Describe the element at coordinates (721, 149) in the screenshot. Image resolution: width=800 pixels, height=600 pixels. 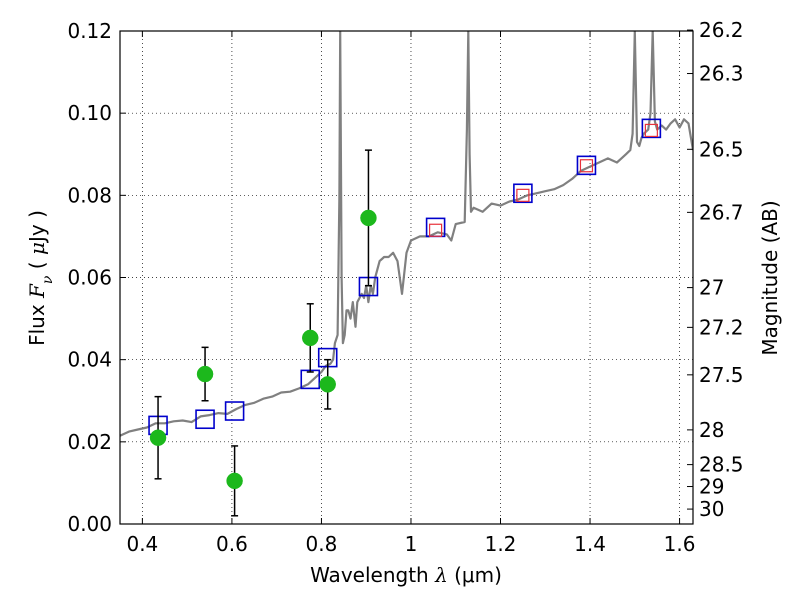
I see `mag-tick-label: 26.5` at that location.